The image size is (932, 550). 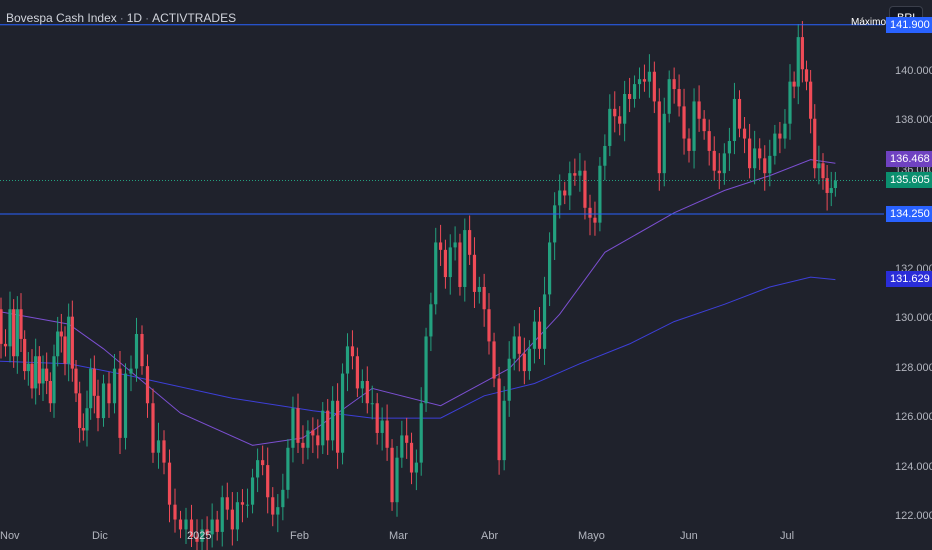 I want to click on data-source: ACTIVTRADES, so click(x=194, y=18).